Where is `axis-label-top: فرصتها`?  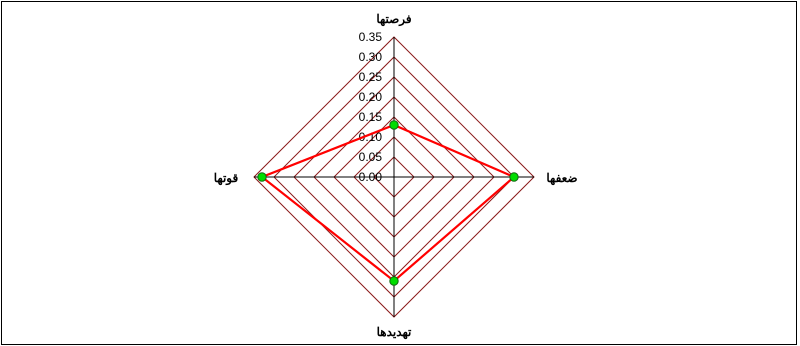
axis-label-top: فرصتها is located at coordinates (394, 19).